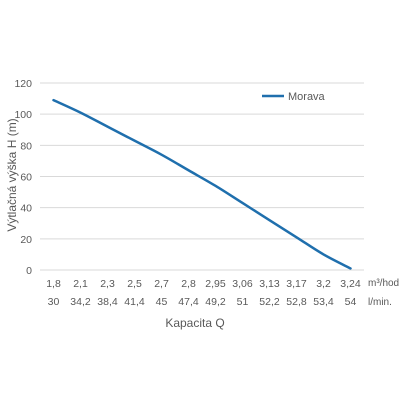 Image resolution: width=400 pixels, height=400 pixels. I want to click on x-tick-label-m3h: 2,95, so click(215, 284).